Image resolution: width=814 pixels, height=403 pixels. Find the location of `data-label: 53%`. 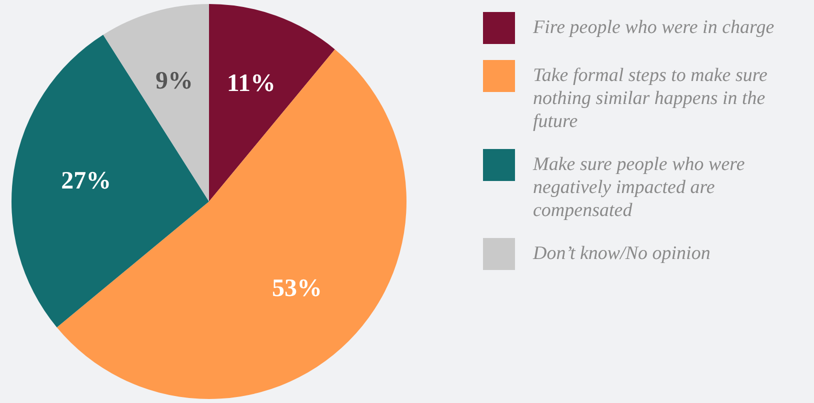

data-label: 53% is located at coordinates (297, 288).